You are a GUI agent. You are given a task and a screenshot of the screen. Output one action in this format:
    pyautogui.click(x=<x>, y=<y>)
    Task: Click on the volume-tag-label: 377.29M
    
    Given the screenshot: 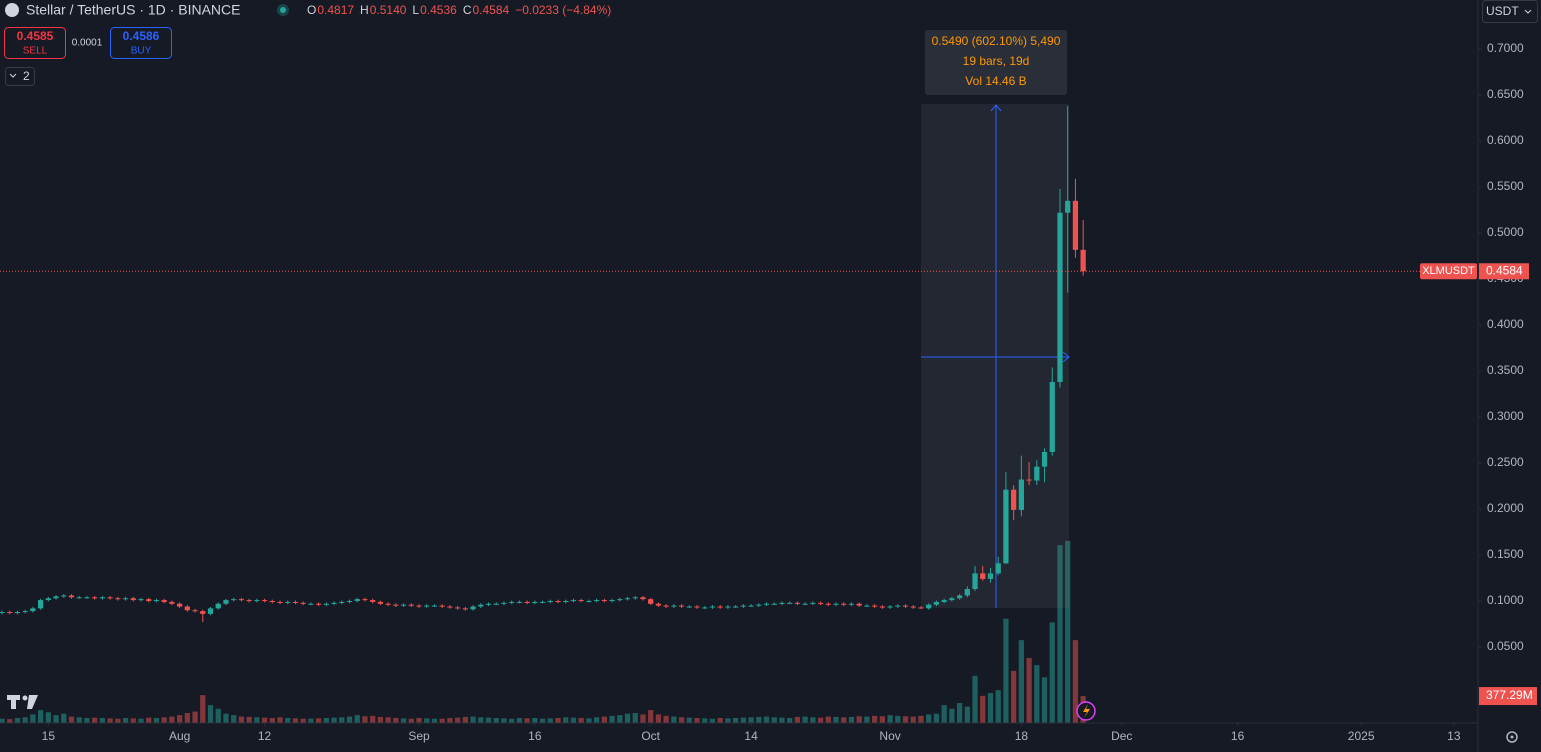 What is the action you would take?
    pyautogui.click(x=1509, y=695)
    